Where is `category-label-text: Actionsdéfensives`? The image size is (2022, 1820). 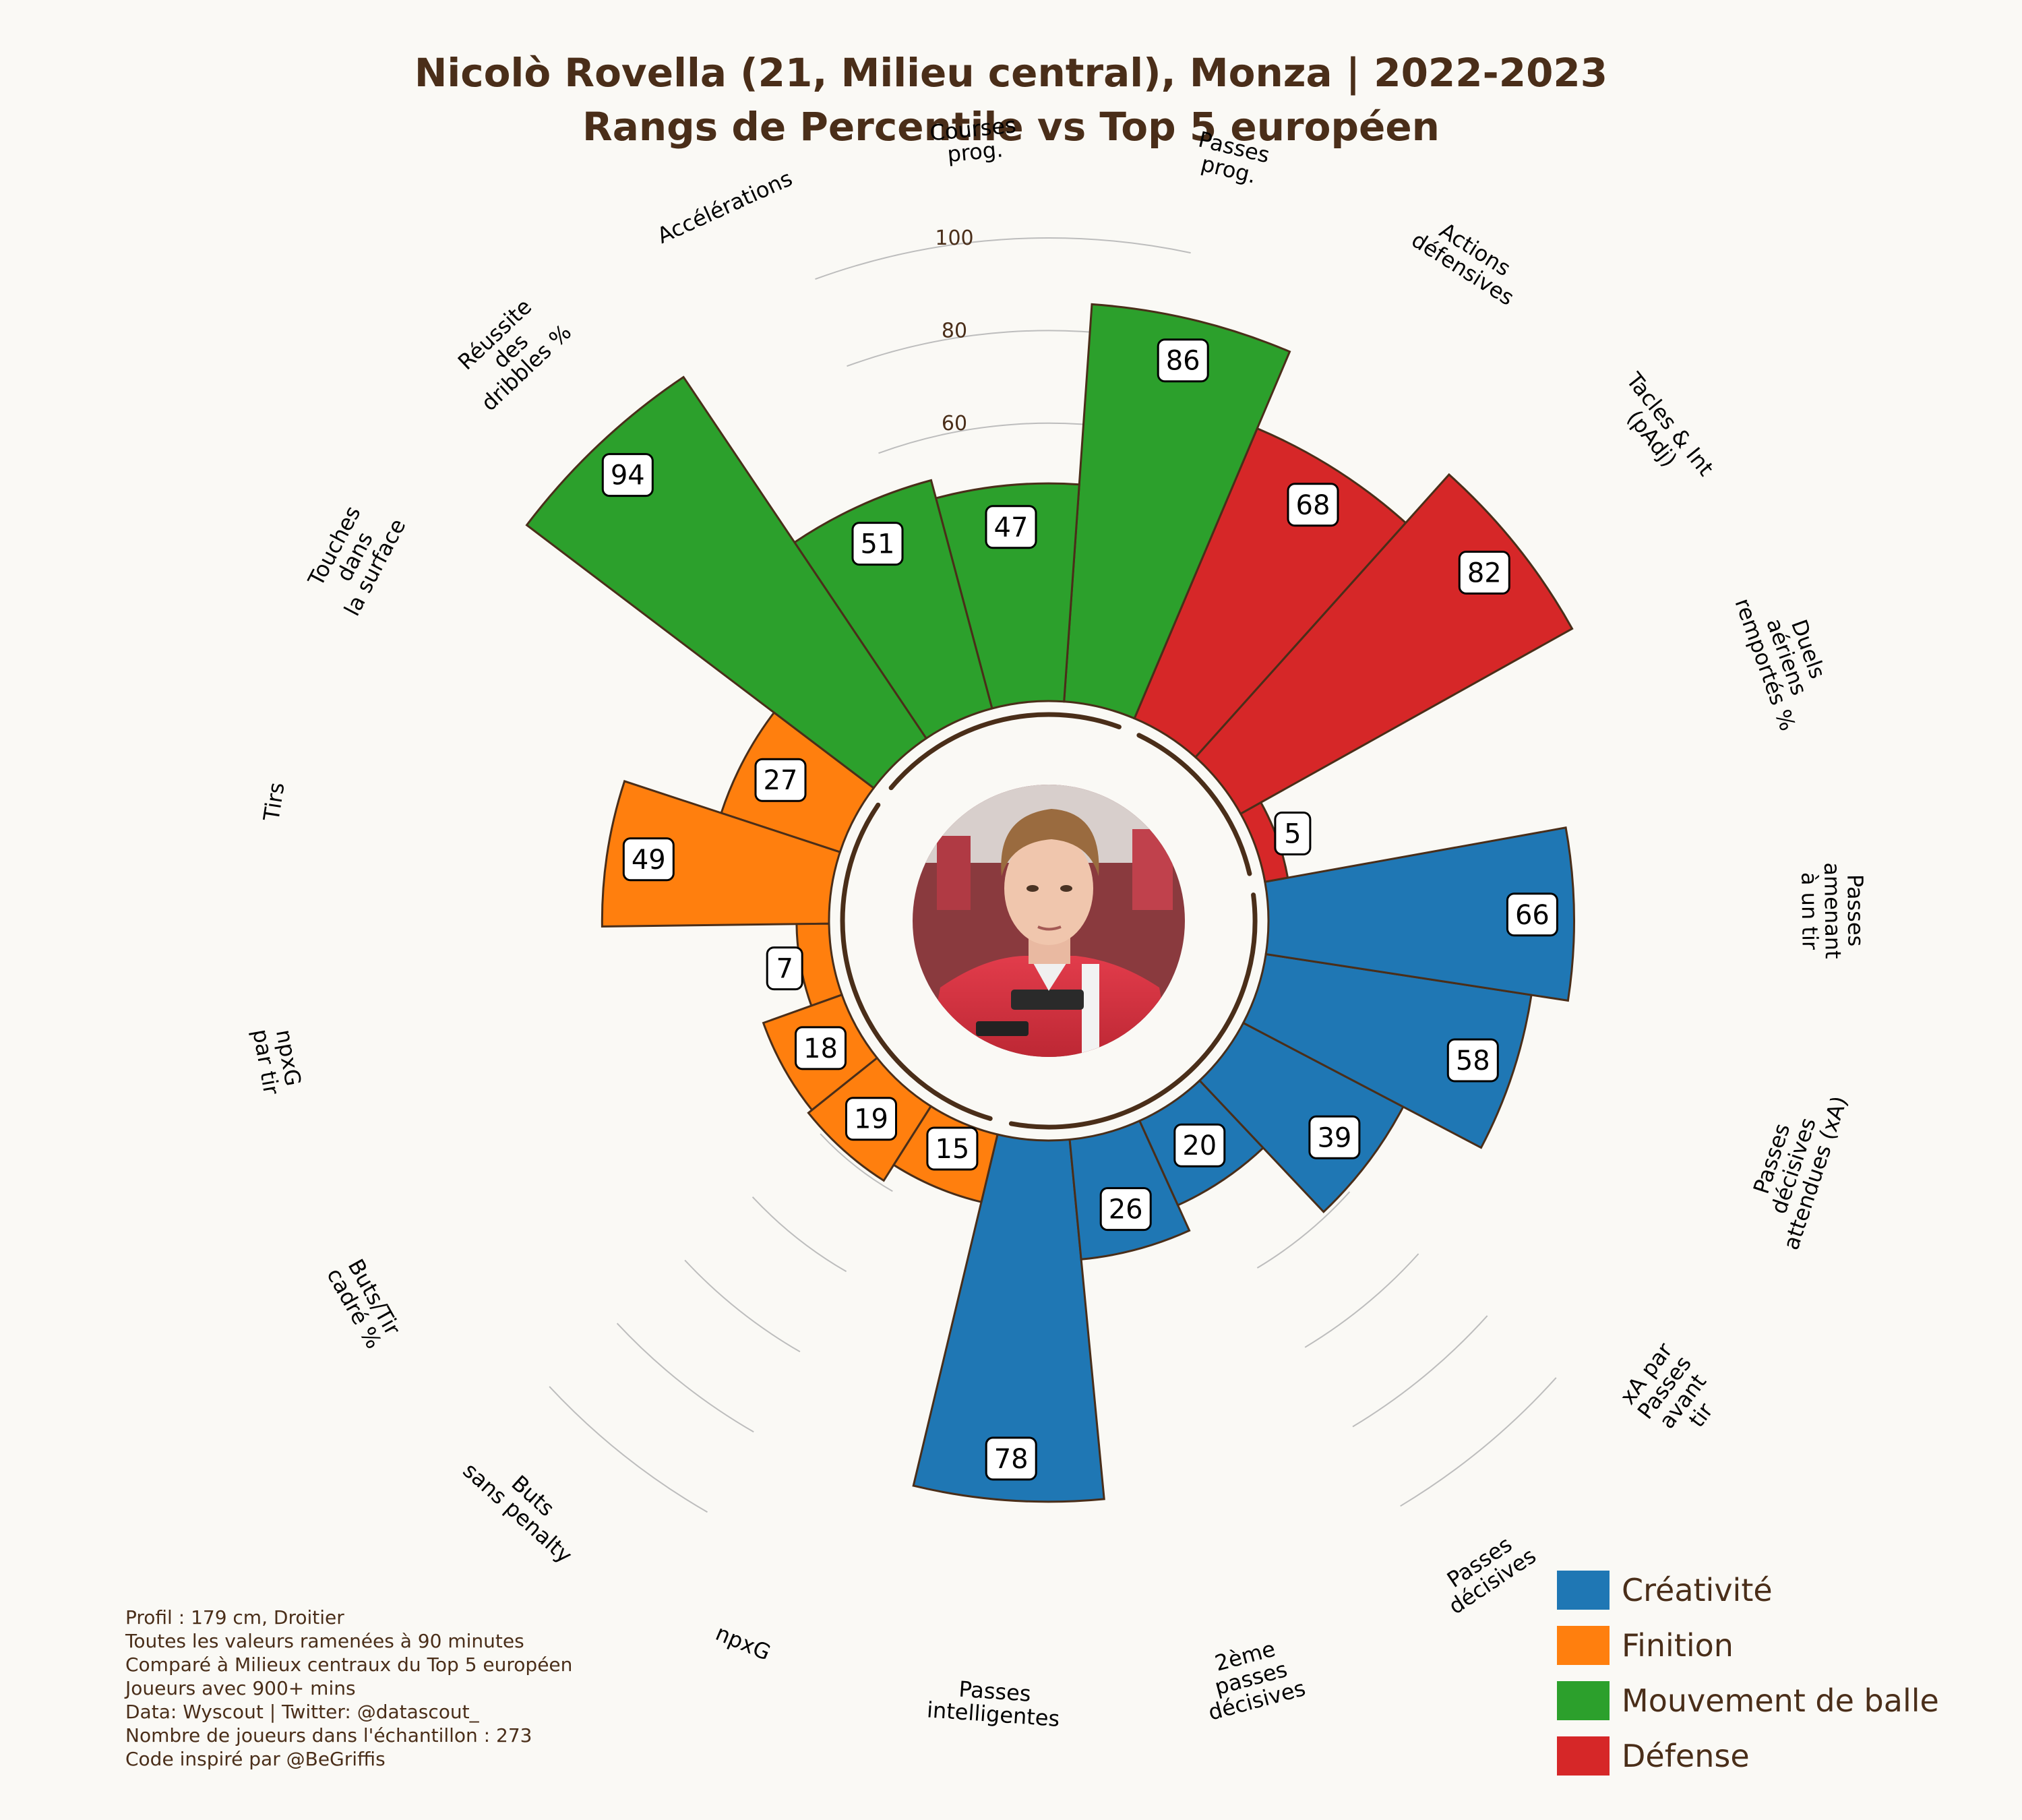 category-label-text: Actionsdéfensives is located at coordinates (1469, 259).